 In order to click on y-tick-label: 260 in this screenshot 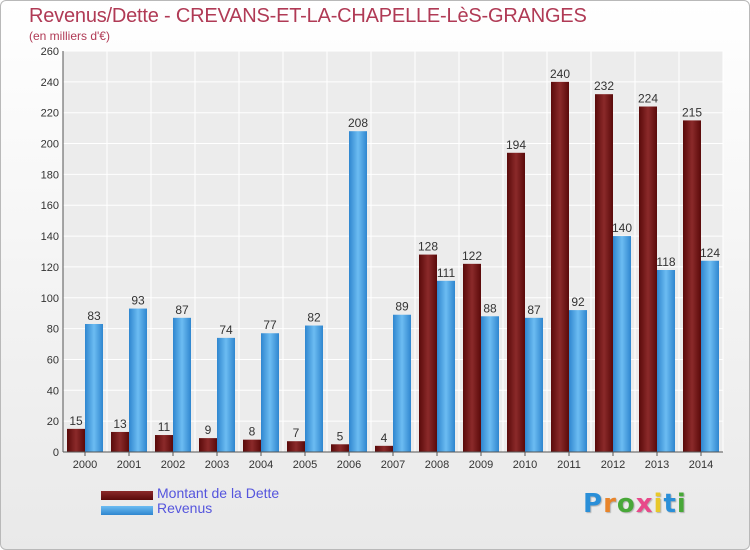, I will do `click(50, 52)`.